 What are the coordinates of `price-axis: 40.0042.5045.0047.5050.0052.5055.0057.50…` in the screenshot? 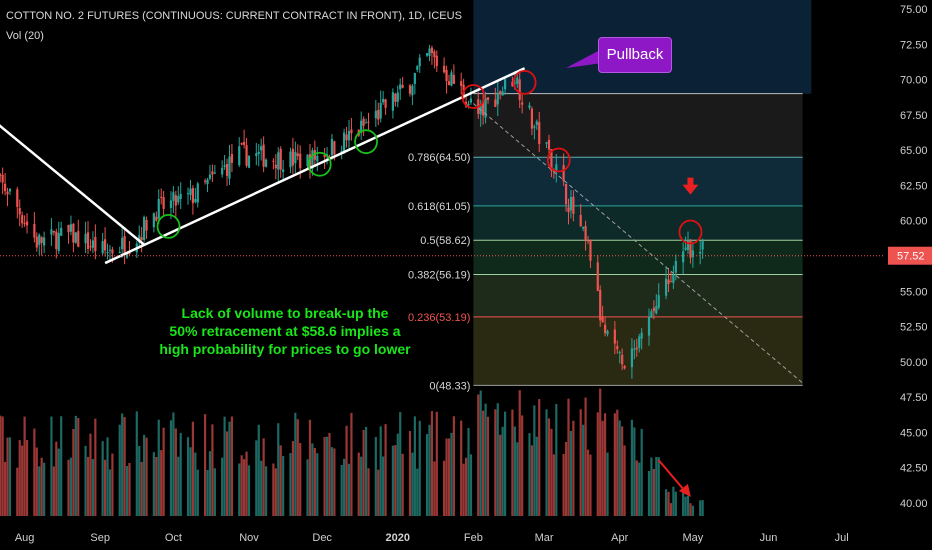 It's located at (910, 257).